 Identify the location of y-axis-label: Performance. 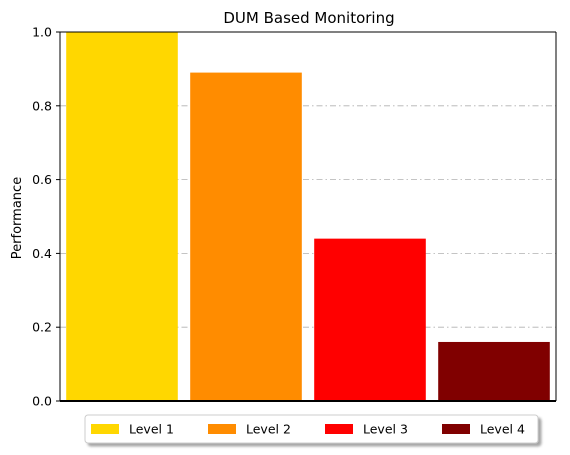
(17, 218).